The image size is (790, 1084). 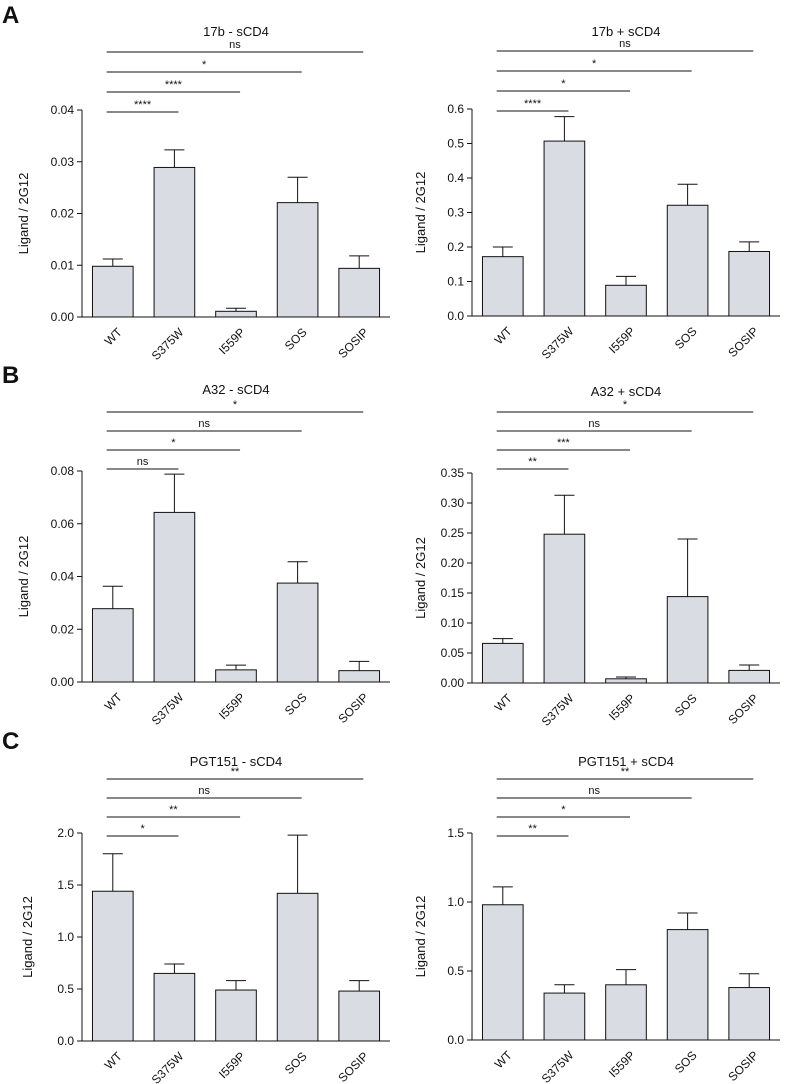 What do you see at coordinates (455, 109) in the screenshot?
I see `y-tick-label: 0.6` at bounding box center [455, 109].